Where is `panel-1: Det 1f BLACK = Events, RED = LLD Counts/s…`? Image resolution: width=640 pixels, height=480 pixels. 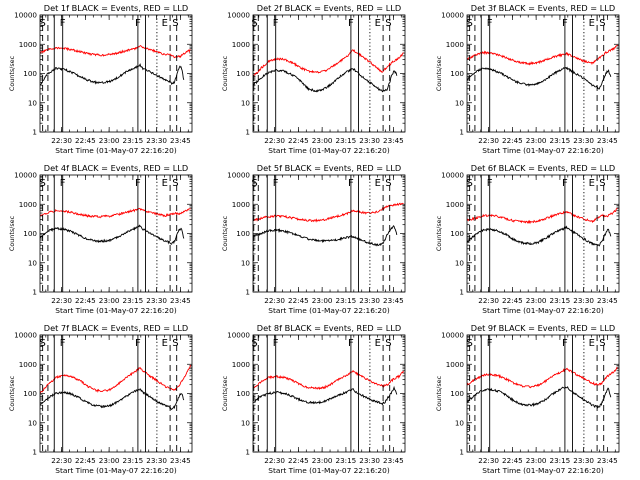 panel-1: Det 1f BLACK = Events, RED = LLD Counts/s… is located at coordinates (100, 79).